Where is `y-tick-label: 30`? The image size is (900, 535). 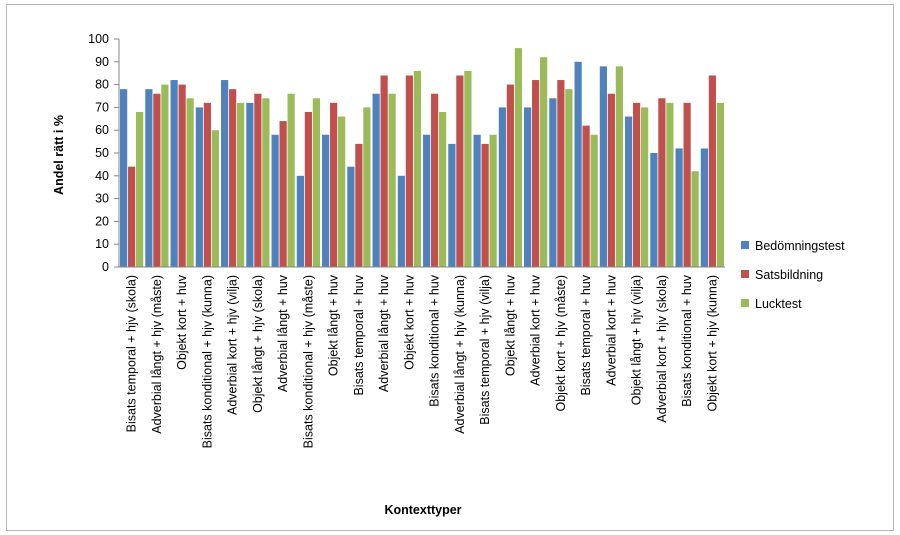 y-tick-label: 30 is located at coordinates (102, 199).